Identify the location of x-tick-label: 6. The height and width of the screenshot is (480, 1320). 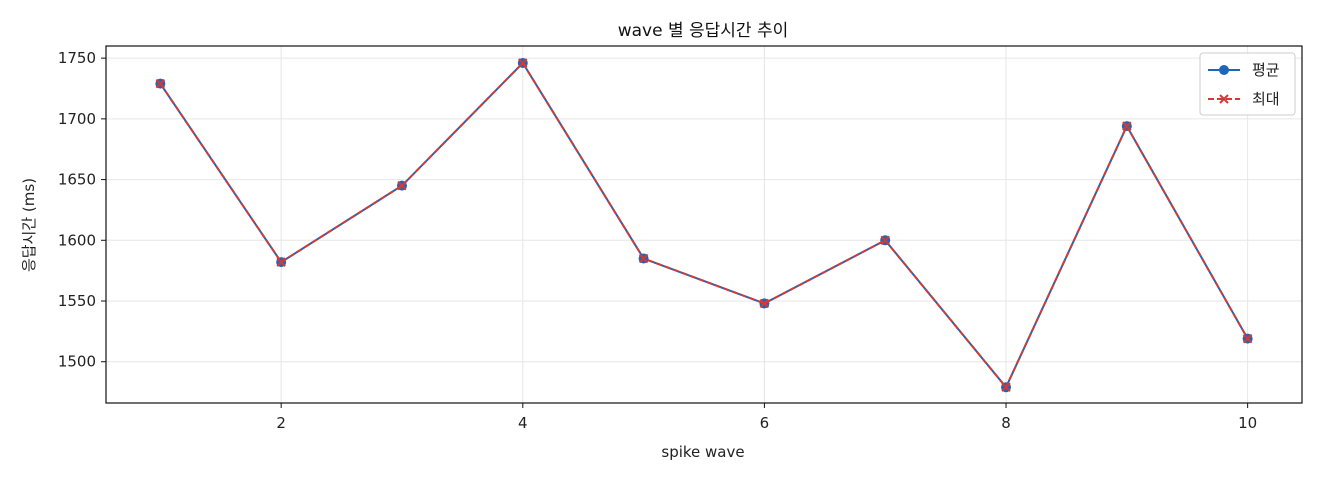
(765, 423).